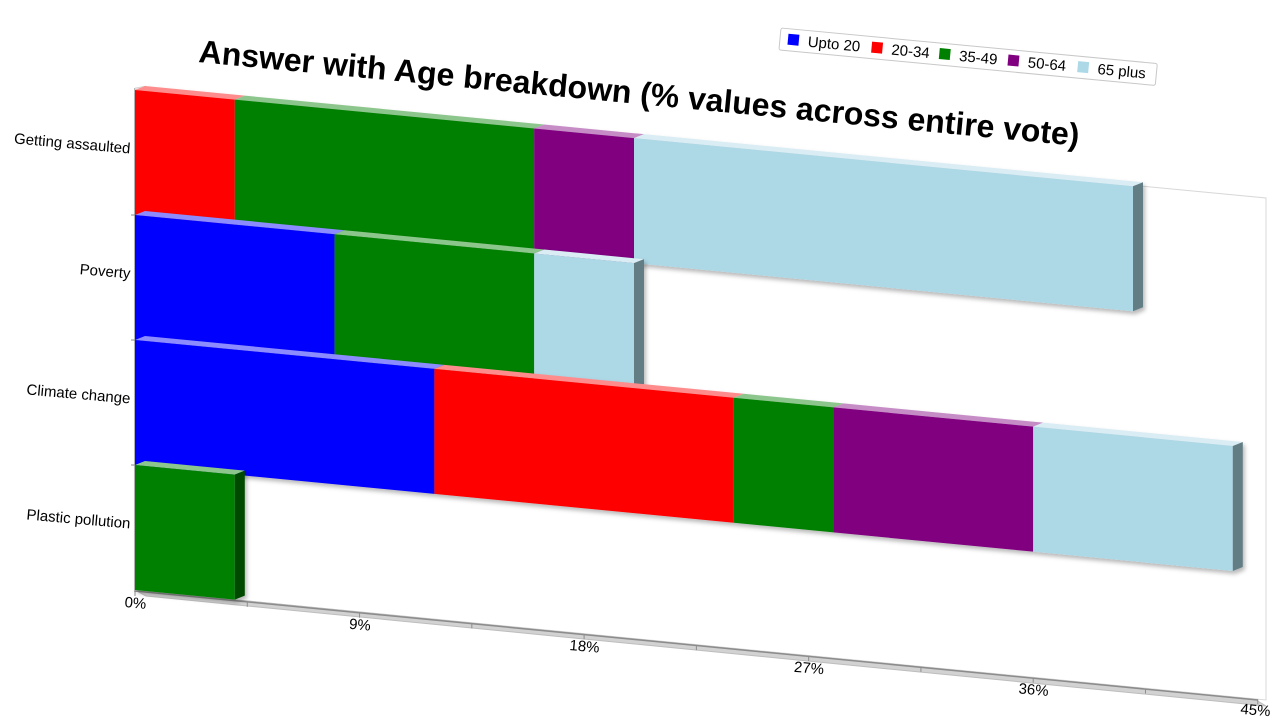  Describe the element at coordinates (1047, 64) in the screenshot. I see `legend-label: 50-64` at that location.